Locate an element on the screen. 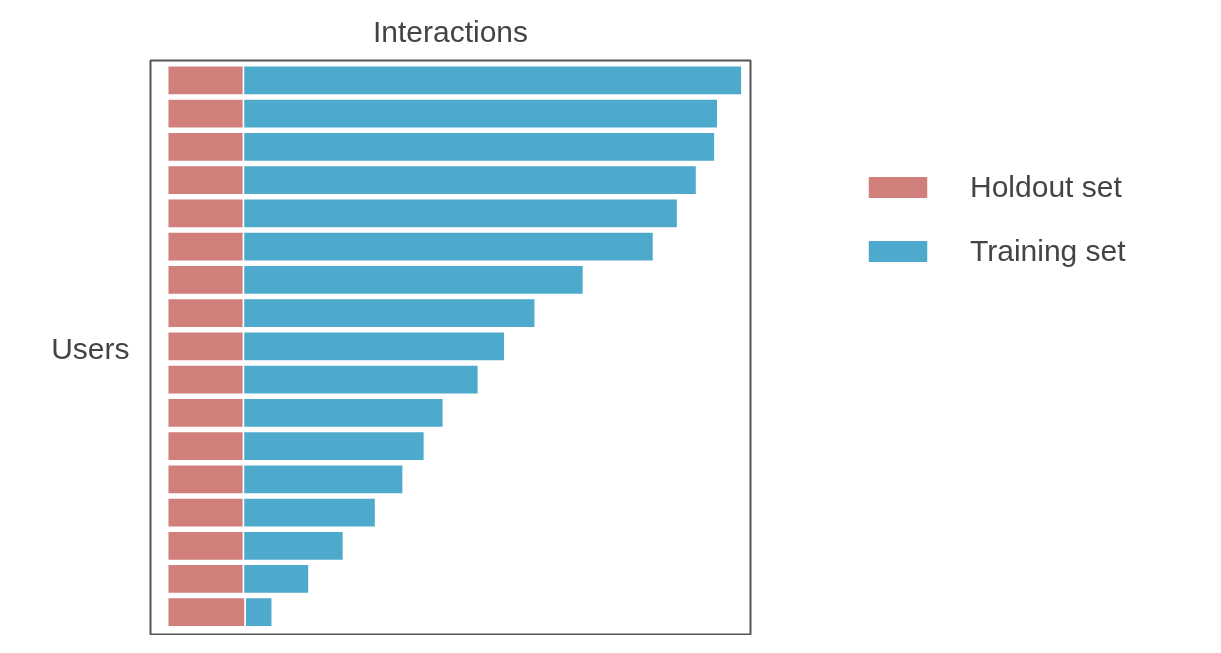  legend-label: Training set is located at coordinates (1048, 251).